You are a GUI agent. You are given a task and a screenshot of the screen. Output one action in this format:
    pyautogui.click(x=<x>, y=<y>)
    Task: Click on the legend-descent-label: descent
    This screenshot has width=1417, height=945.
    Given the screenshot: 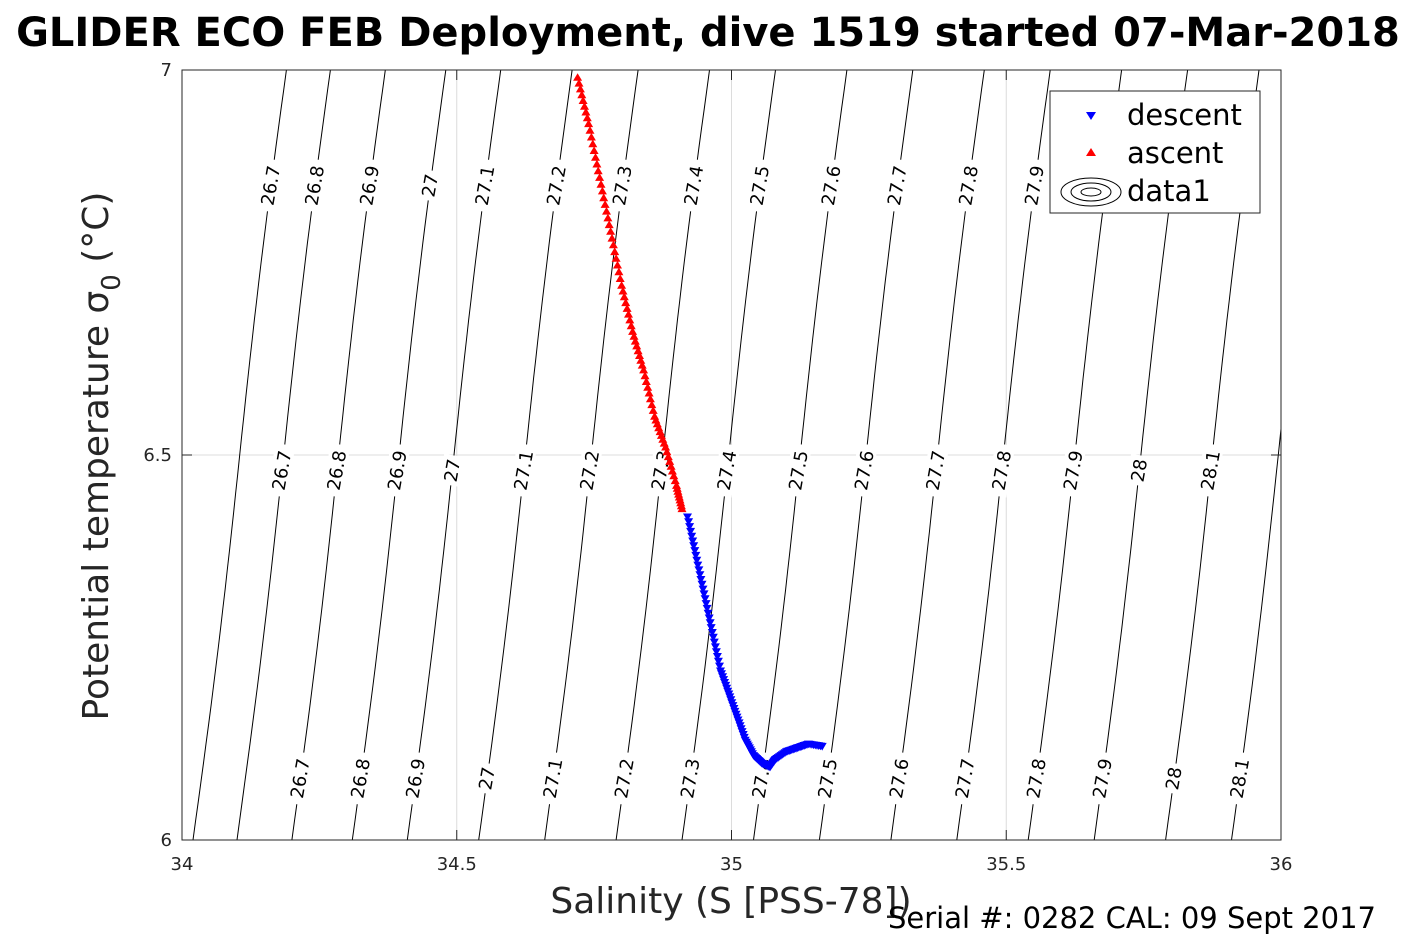 What is the action you would take?
    pyautogui.click(x=1184, y=115)
    